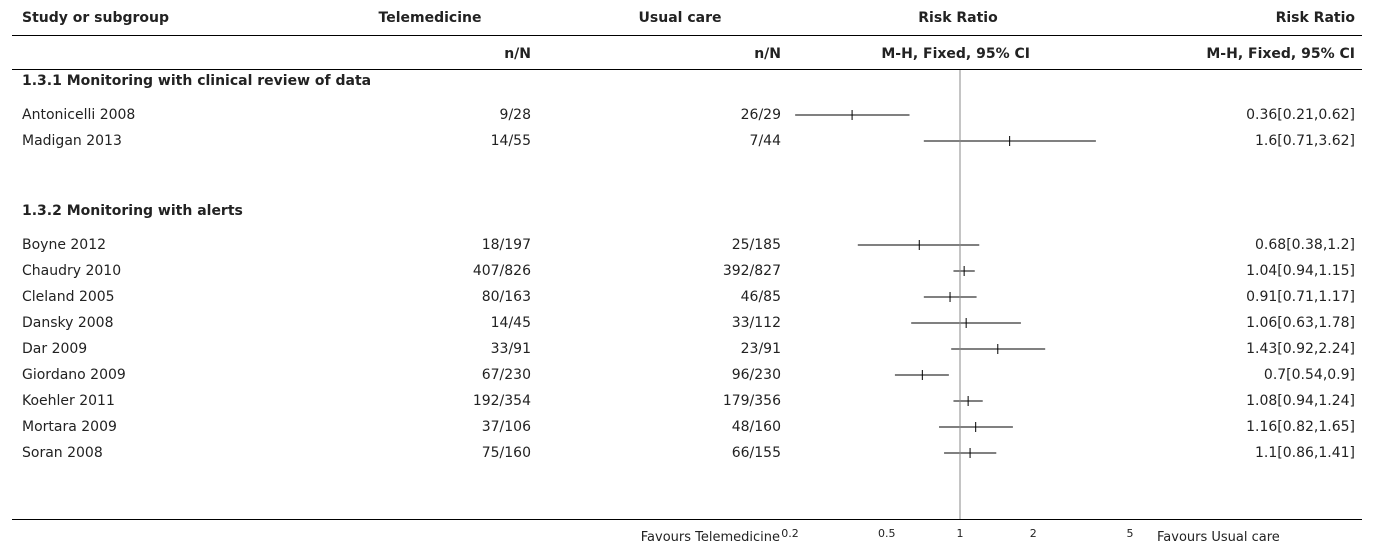  What do you see at coordinates (510, 323) in the screenshot?
I see `telemedicine-count: 14/45` at bounding box center [510, 323].